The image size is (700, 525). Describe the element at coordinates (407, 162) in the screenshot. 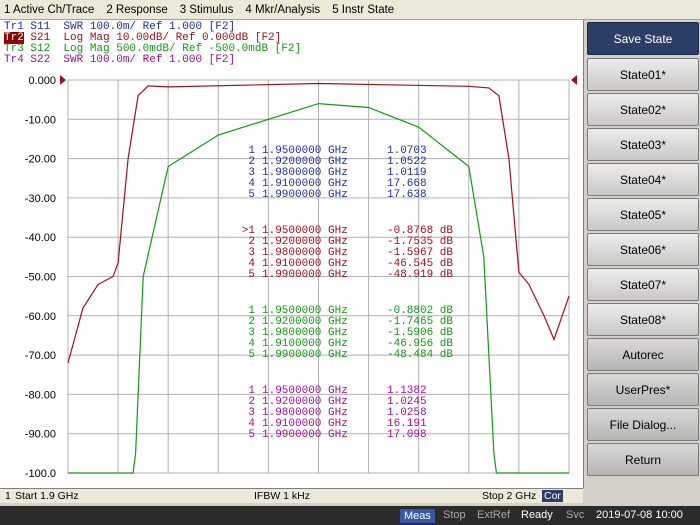

I see `marker-table-cell: 1.0522` at that location.